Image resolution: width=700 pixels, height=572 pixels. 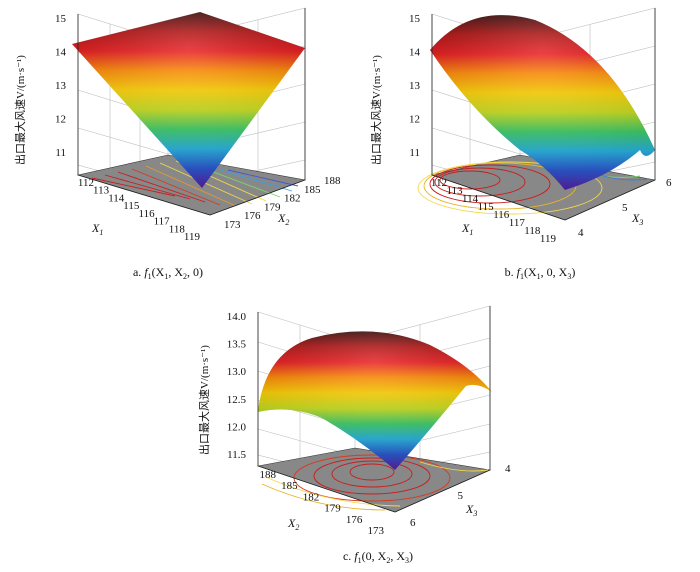 What do you see at coordinates (486, 207) in the screenshot?
I see `x-tick-label-b: 115` at bounding box center [486, 207].